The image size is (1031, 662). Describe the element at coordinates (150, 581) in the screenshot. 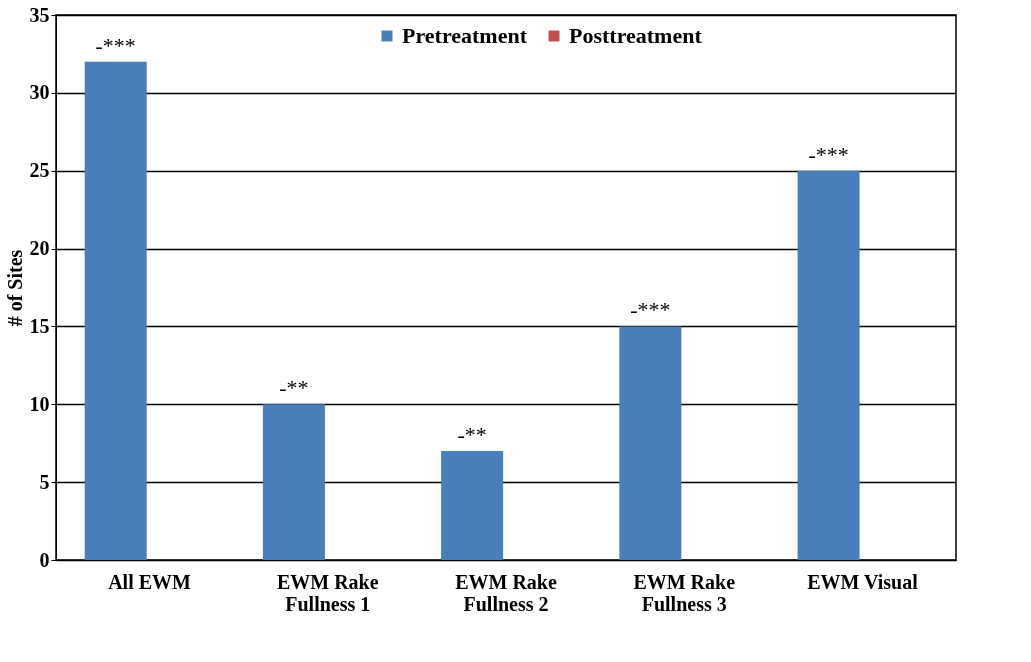

I see `x-tick-label: All EWM` at that location.